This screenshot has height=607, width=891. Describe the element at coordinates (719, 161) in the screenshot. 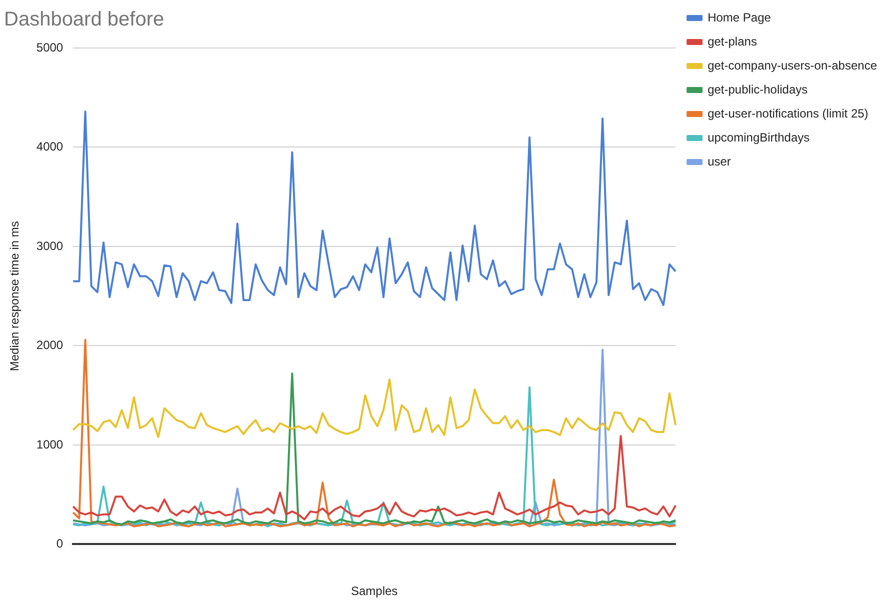

I see `legend-label: user` at that location.